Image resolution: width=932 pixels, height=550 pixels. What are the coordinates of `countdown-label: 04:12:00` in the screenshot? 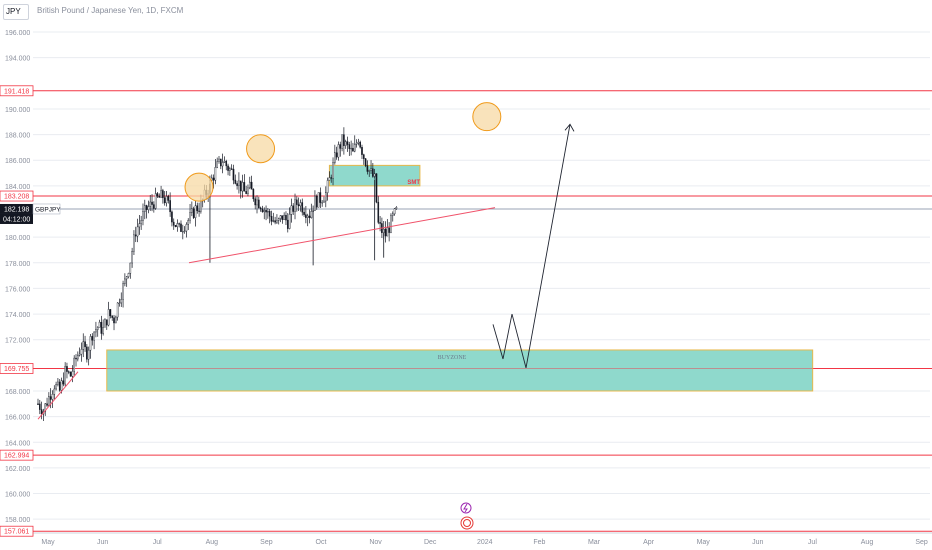 It's located at (16, 219).